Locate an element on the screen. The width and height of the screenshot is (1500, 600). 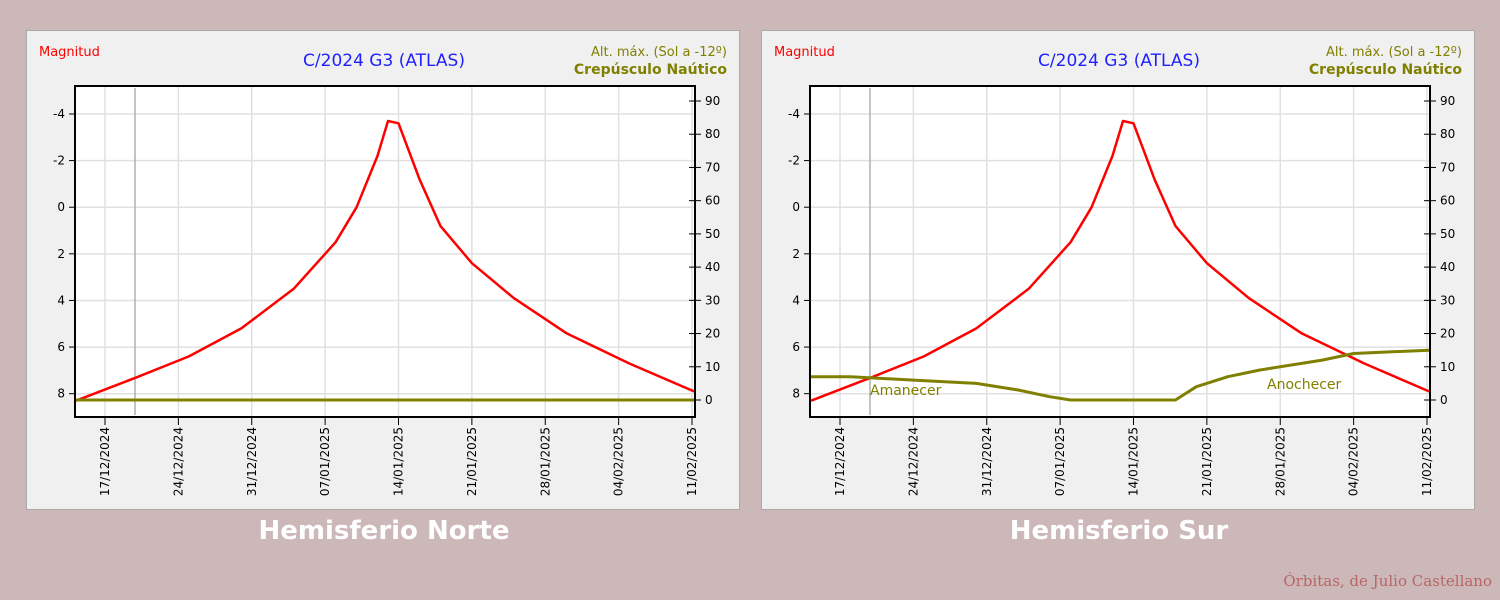
annotation-amanecer: Amanecer is located at coordinates (906, 391).